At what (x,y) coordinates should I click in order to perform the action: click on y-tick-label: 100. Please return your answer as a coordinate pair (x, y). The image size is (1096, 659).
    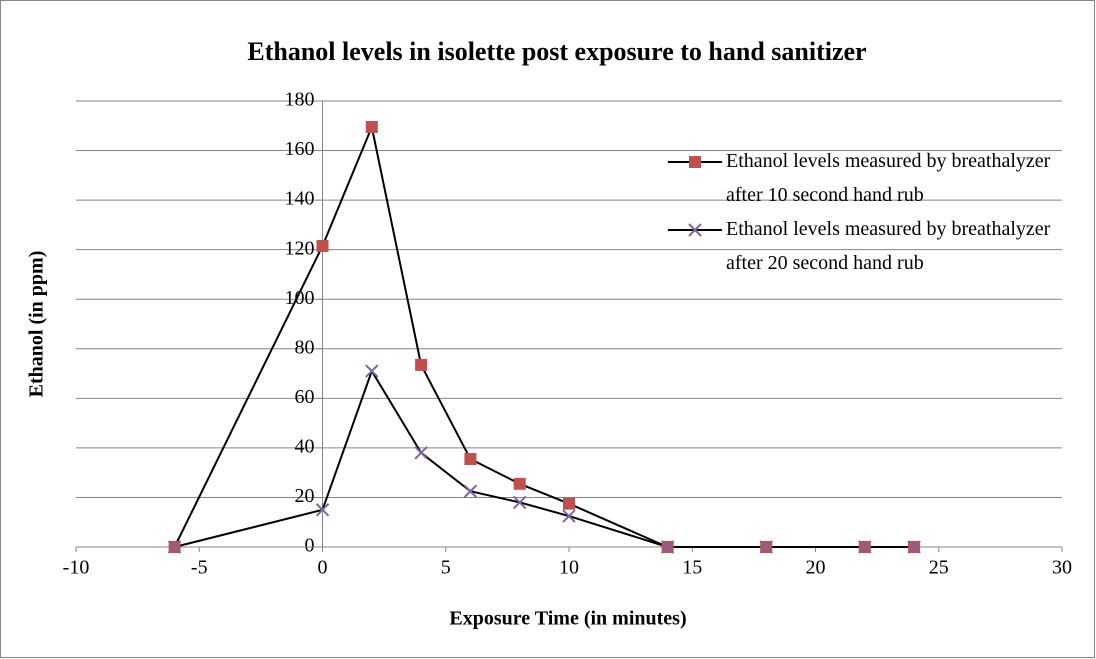
    Looking at the image, I should click on (300, 298).